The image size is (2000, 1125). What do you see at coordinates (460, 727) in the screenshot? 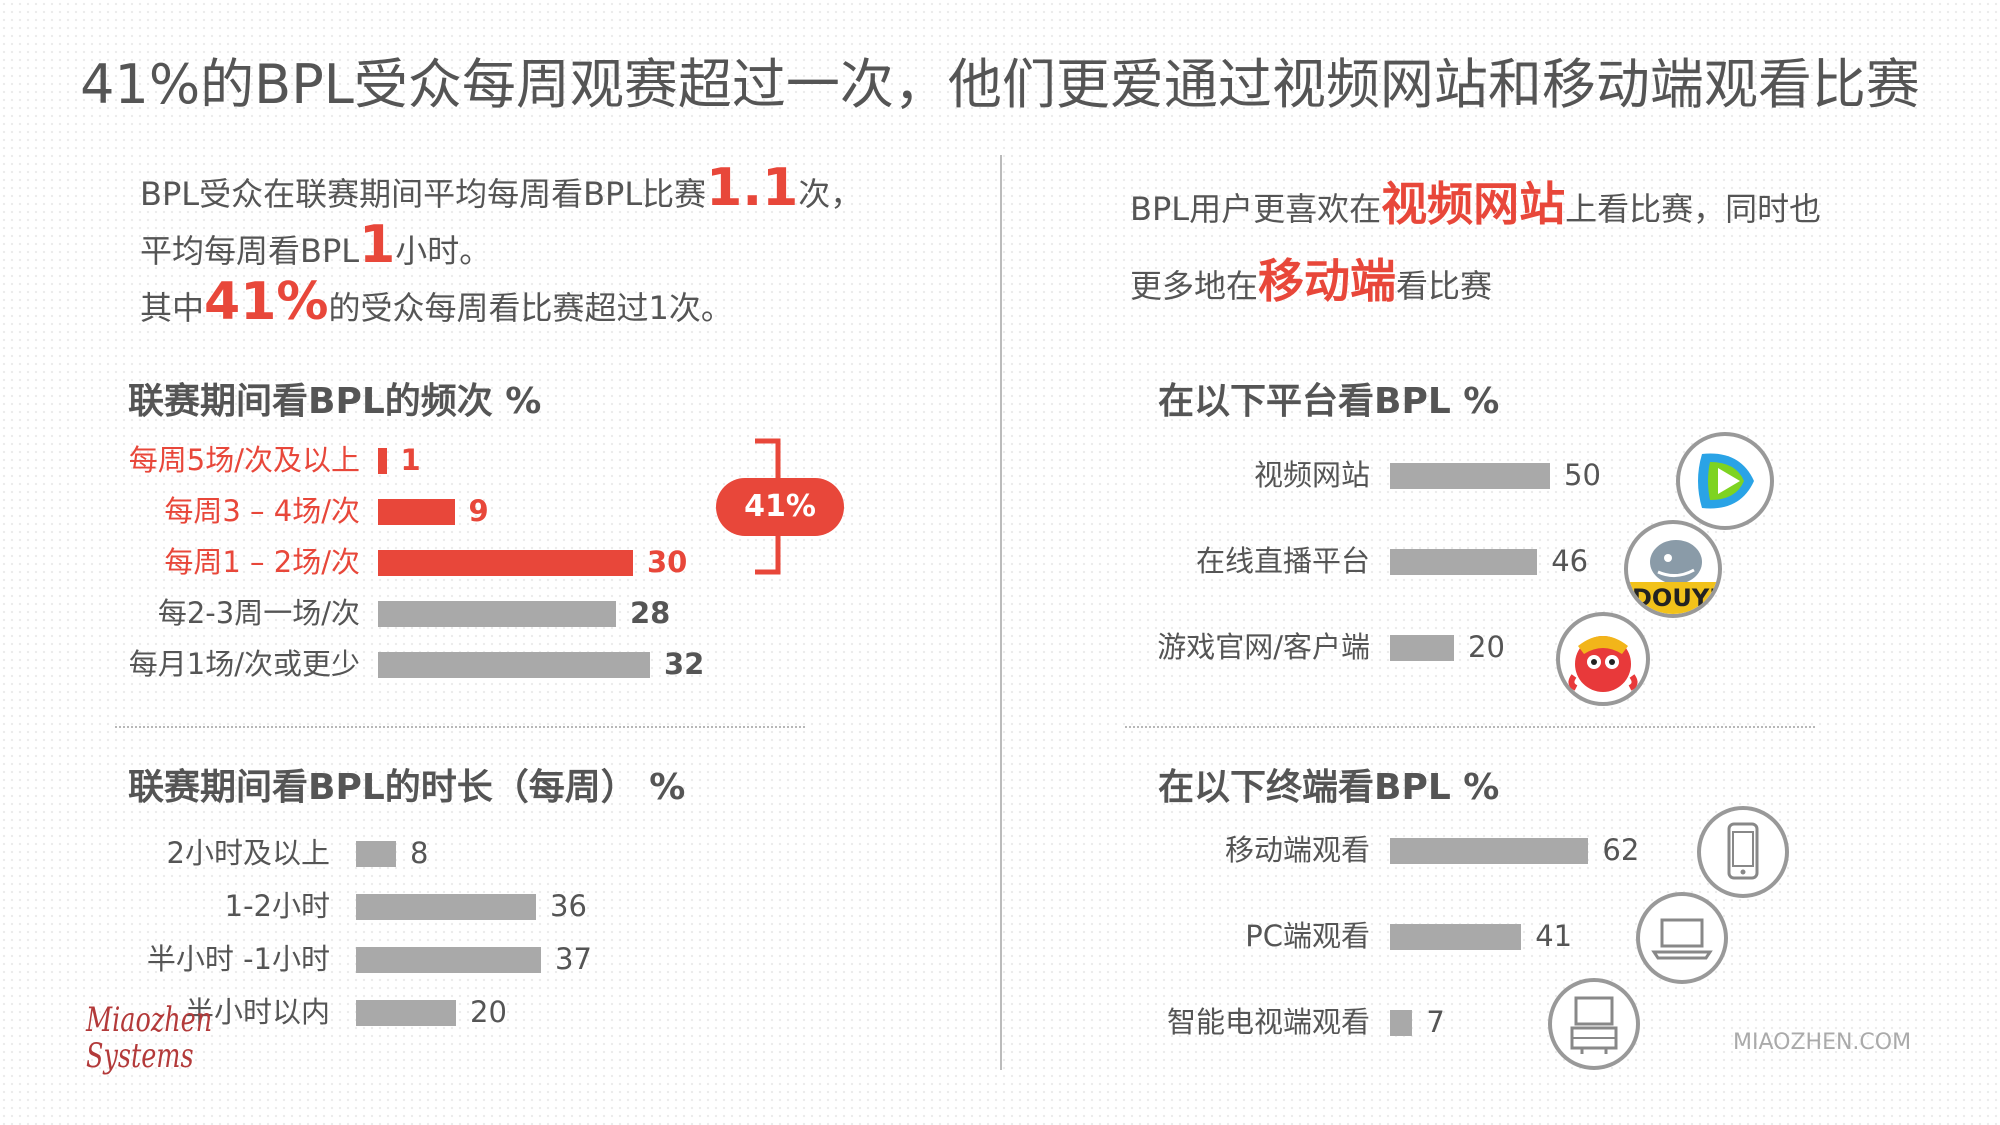
I see `left-section-divider` at bounding box center [460, 727].